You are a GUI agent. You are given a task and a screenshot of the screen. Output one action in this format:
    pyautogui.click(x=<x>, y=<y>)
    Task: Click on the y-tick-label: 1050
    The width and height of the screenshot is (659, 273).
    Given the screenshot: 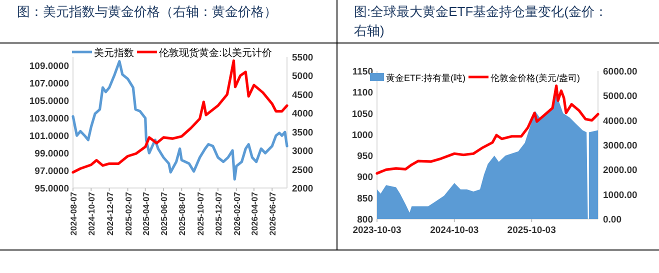 What is the action you would take?
    pyautogui.click(x=362, y=114)
    